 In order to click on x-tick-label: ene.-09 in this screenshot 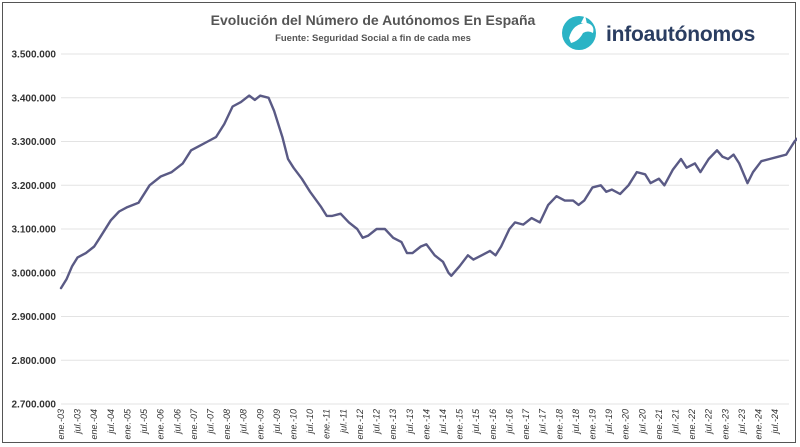, I will do `click(260, 424)`.